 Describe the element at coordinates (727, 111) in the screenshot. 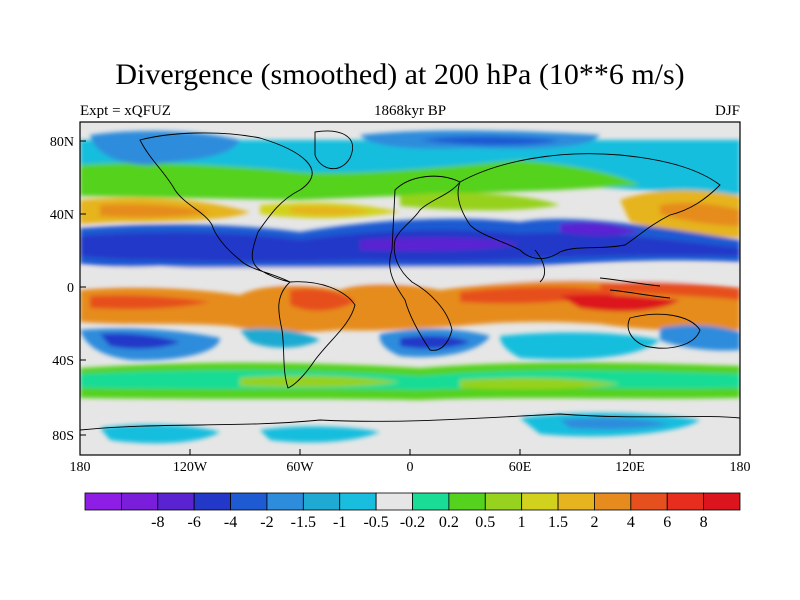

I see `season-label: DJF` at that location.